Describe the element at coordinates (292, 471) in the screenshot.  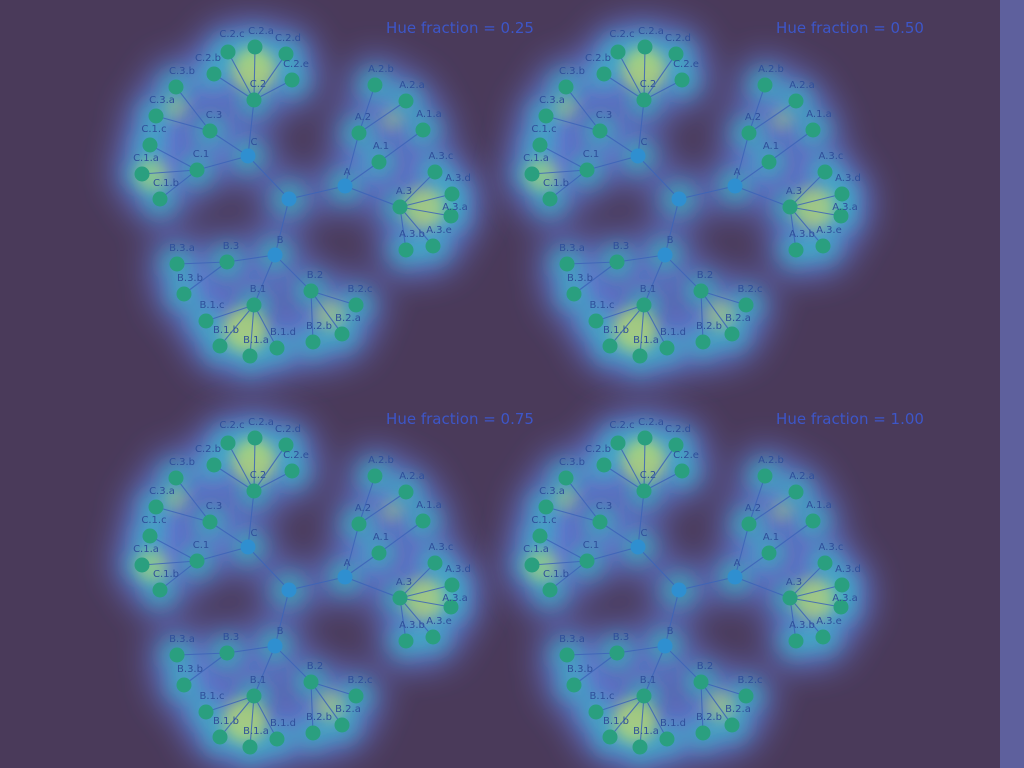
I see `node-c-2-e` at that location.